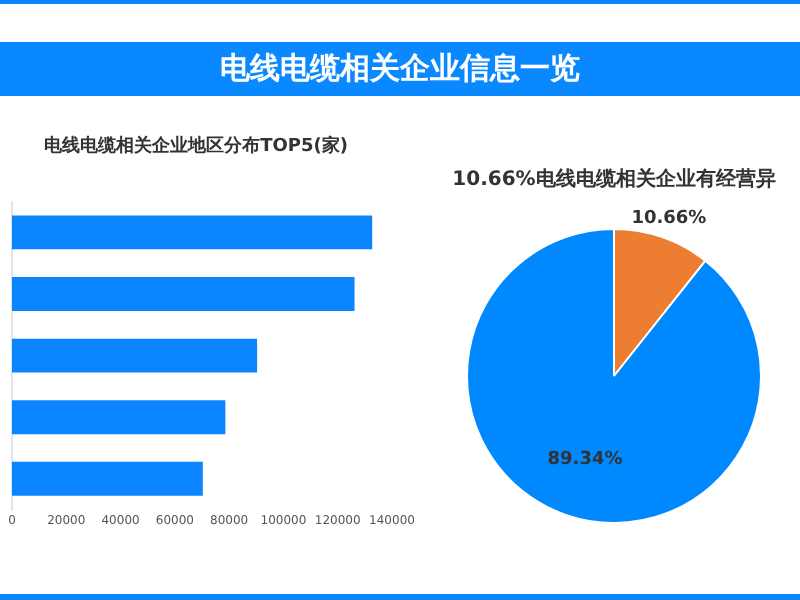 The width and height of the screenshot is (800, 600). I want to click on chart-title: 10.66%电线电缆相关企业有经营异, so click(614, 179).